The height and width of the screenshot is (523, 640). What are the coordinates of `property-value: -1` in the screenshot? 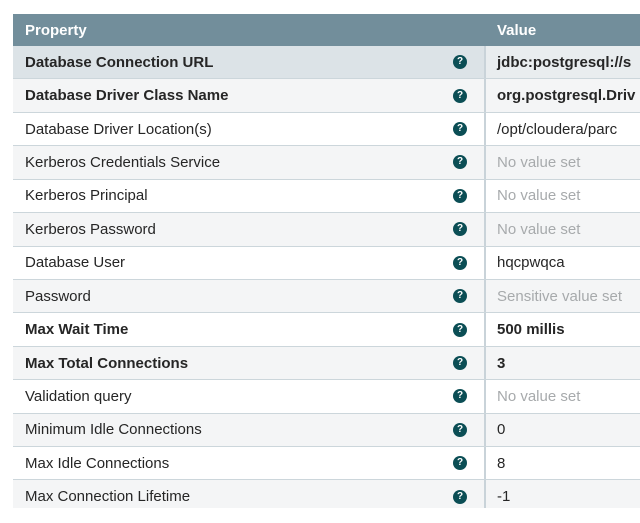 It's located at (504, 497).